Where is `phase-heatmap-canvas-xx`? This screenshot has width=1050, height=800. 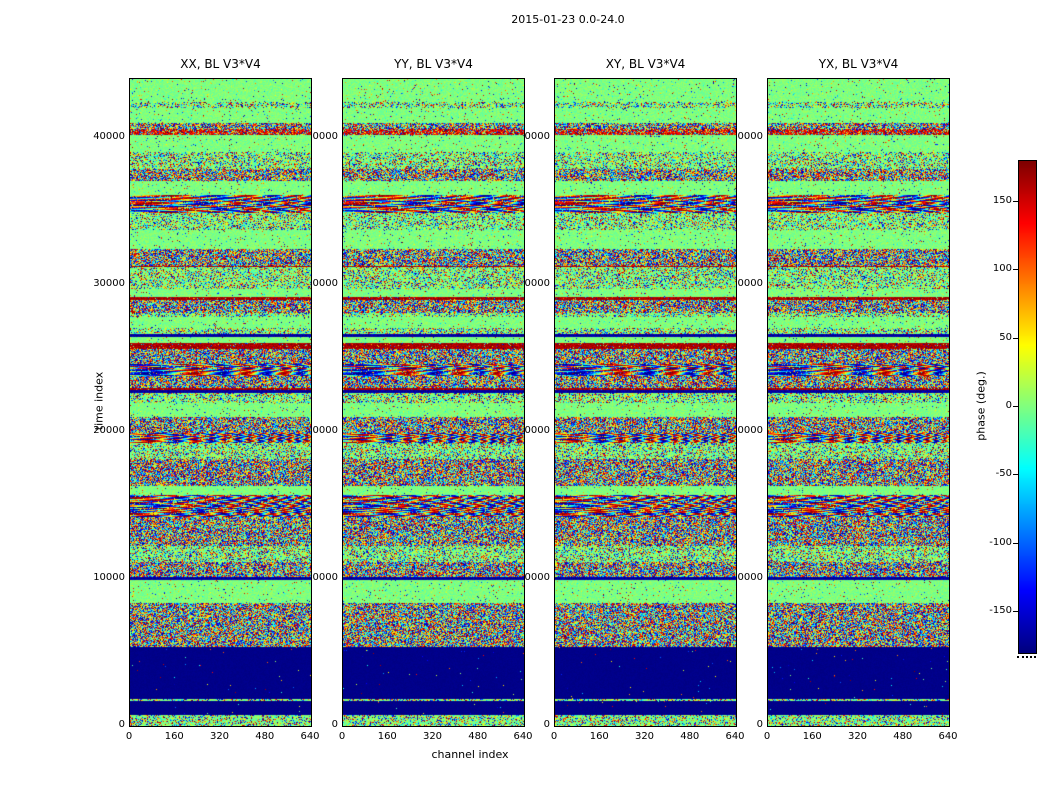
phase-heatmap-canvas-xx is located at coordinates (220, 402).